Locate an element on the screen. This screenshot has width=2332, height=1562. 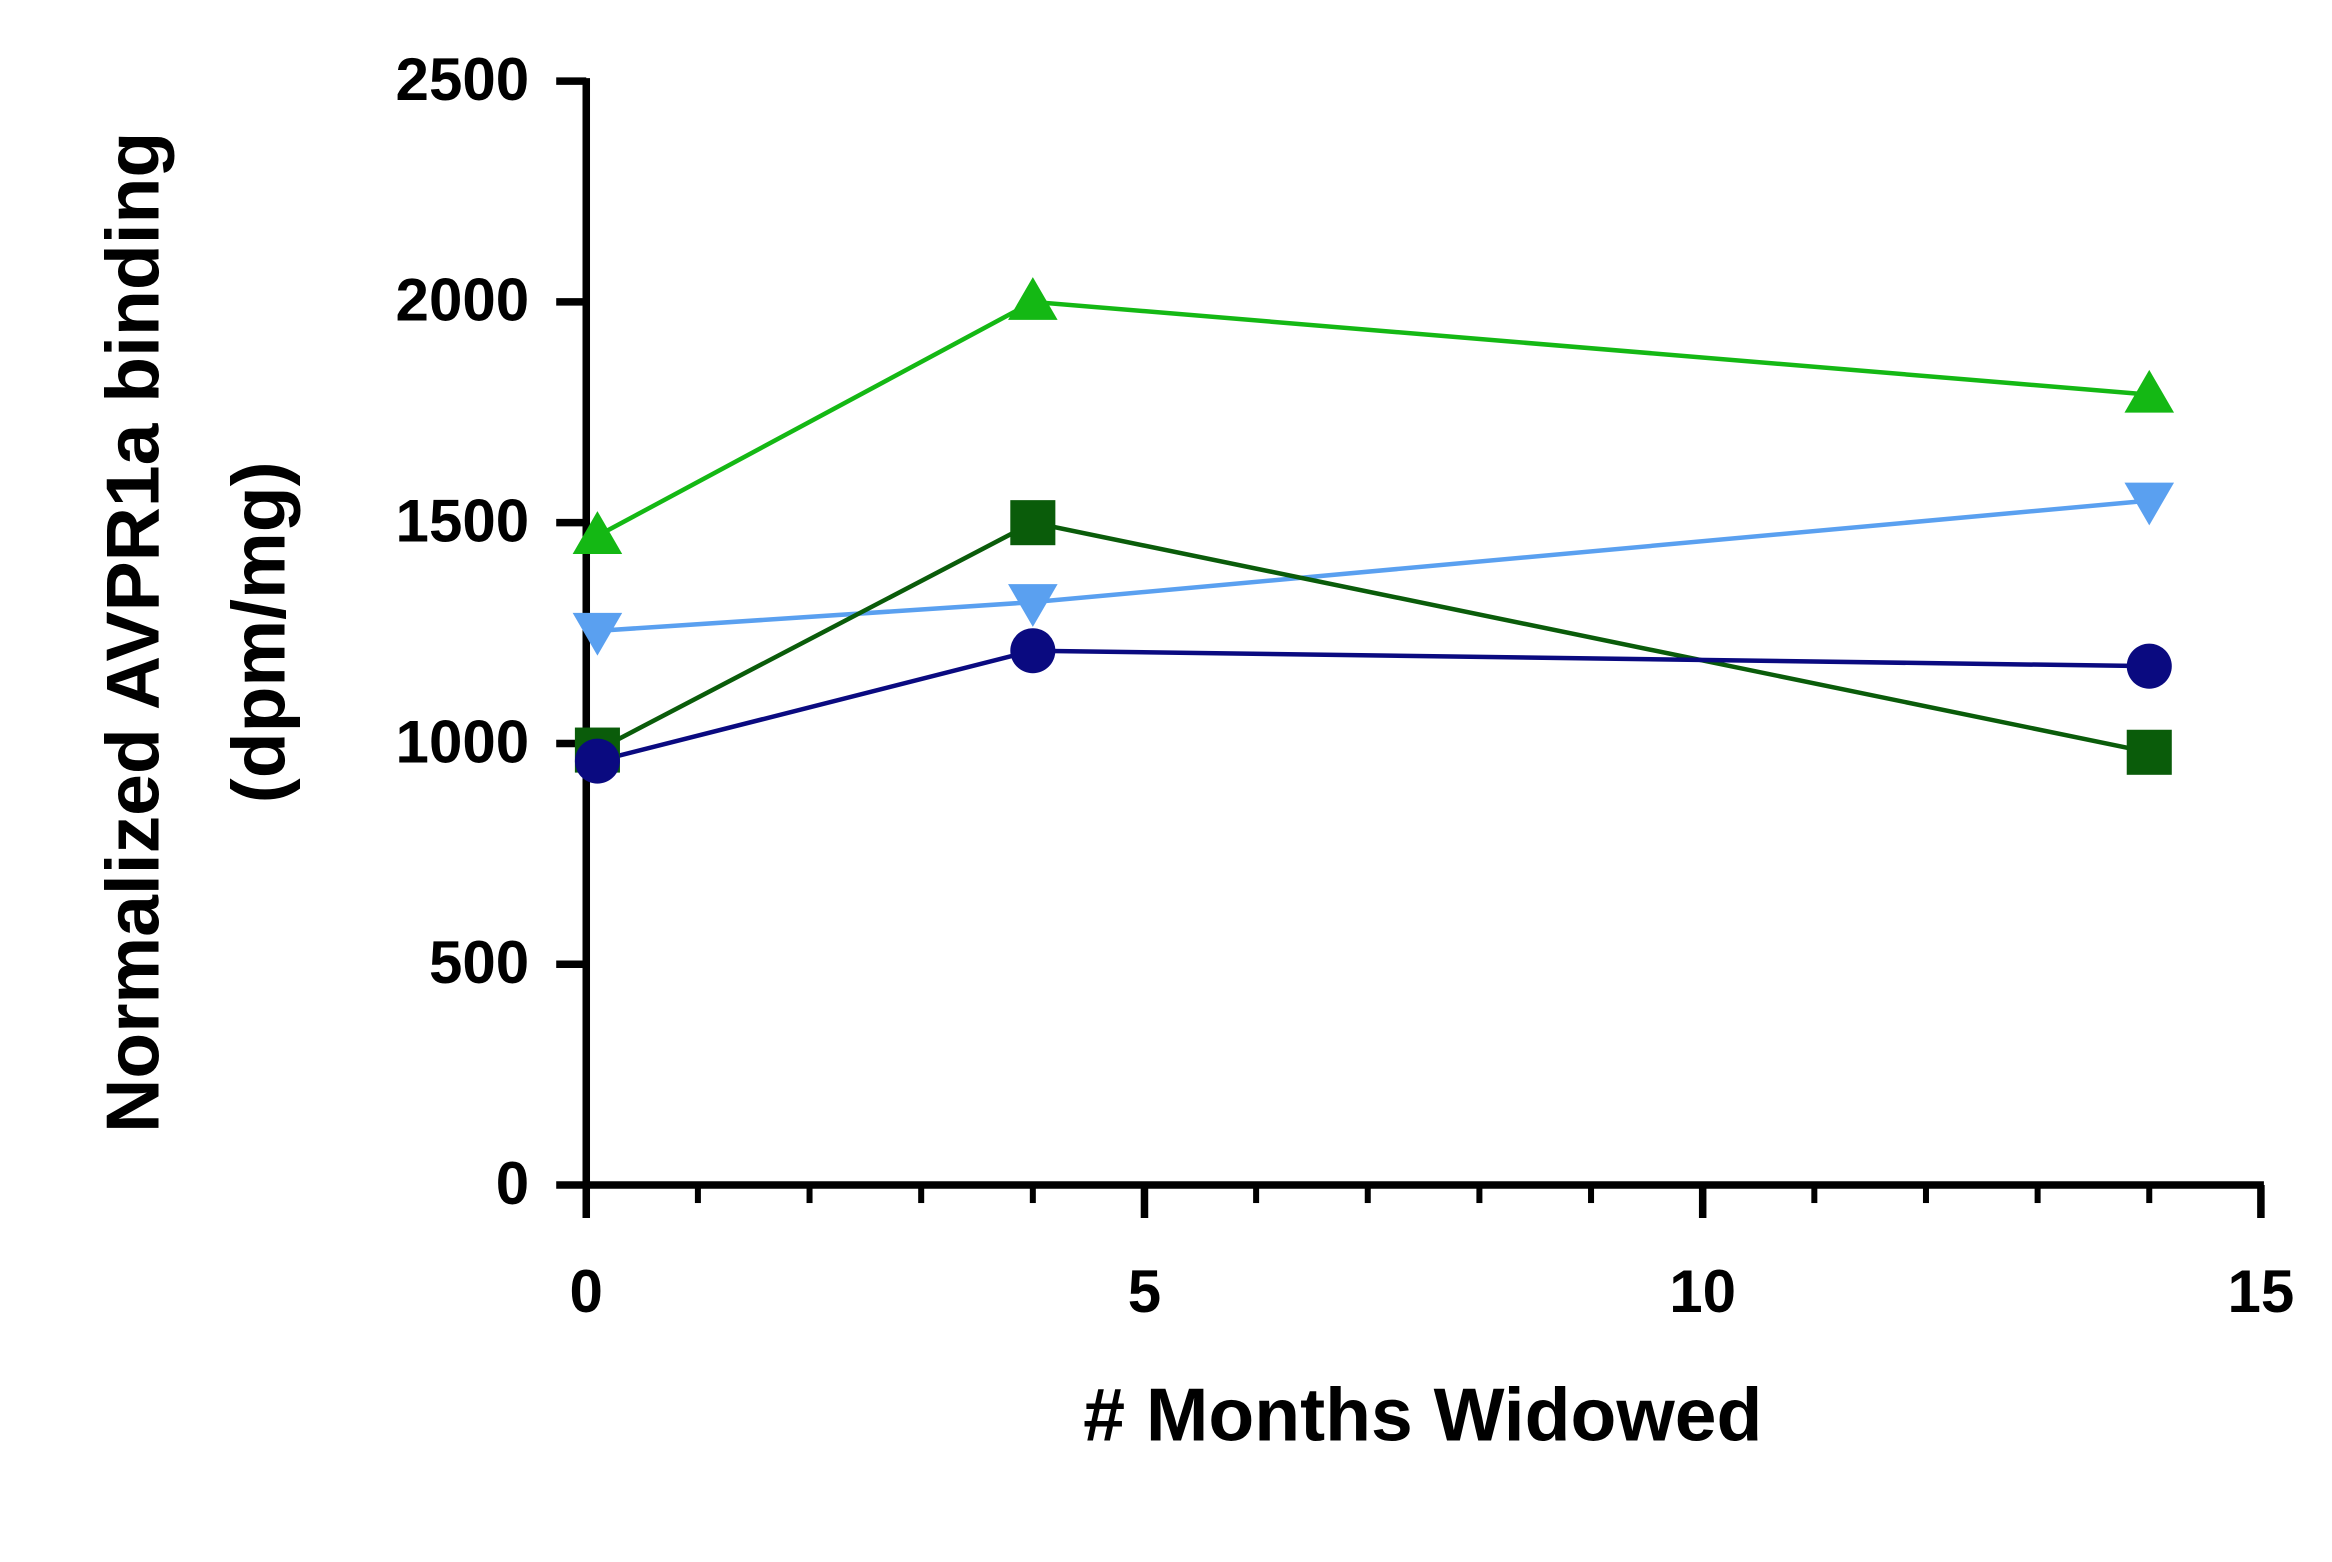
x-tick-label: 10 is located at coordinates (1702, 1291).